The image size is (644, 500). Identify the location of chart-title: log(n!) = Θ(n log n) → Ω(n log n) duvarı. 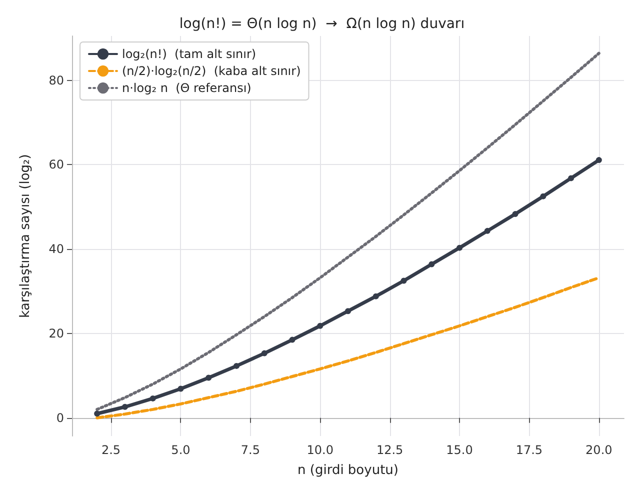
(322, 24).